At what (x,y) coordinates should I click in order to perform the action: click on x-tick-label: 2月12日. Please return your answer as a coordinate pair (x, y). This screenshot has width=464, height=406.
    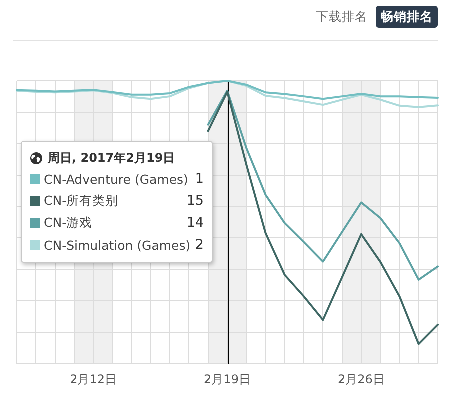
    Looking at the image, I should click on (93, 379).